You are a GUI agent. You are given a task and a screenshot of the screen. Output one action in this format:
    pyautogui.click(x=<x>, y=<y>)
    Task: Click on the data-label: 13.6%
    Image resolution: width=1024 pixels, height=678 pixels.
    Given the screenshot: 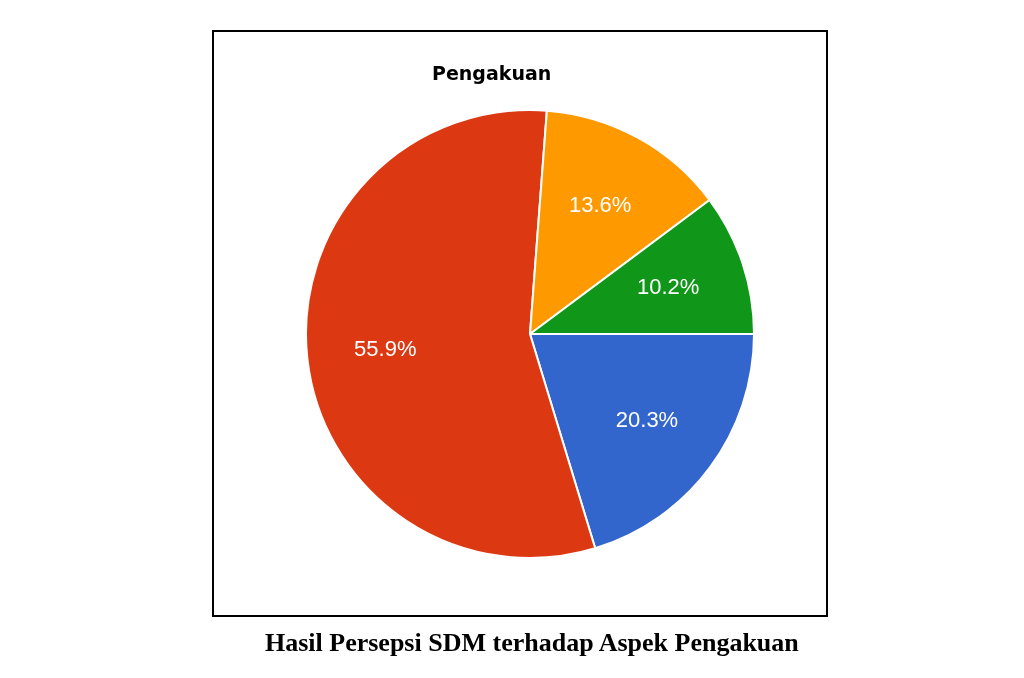 What is the action you would take?
    pyautogui.click(x=600, y=205)
    